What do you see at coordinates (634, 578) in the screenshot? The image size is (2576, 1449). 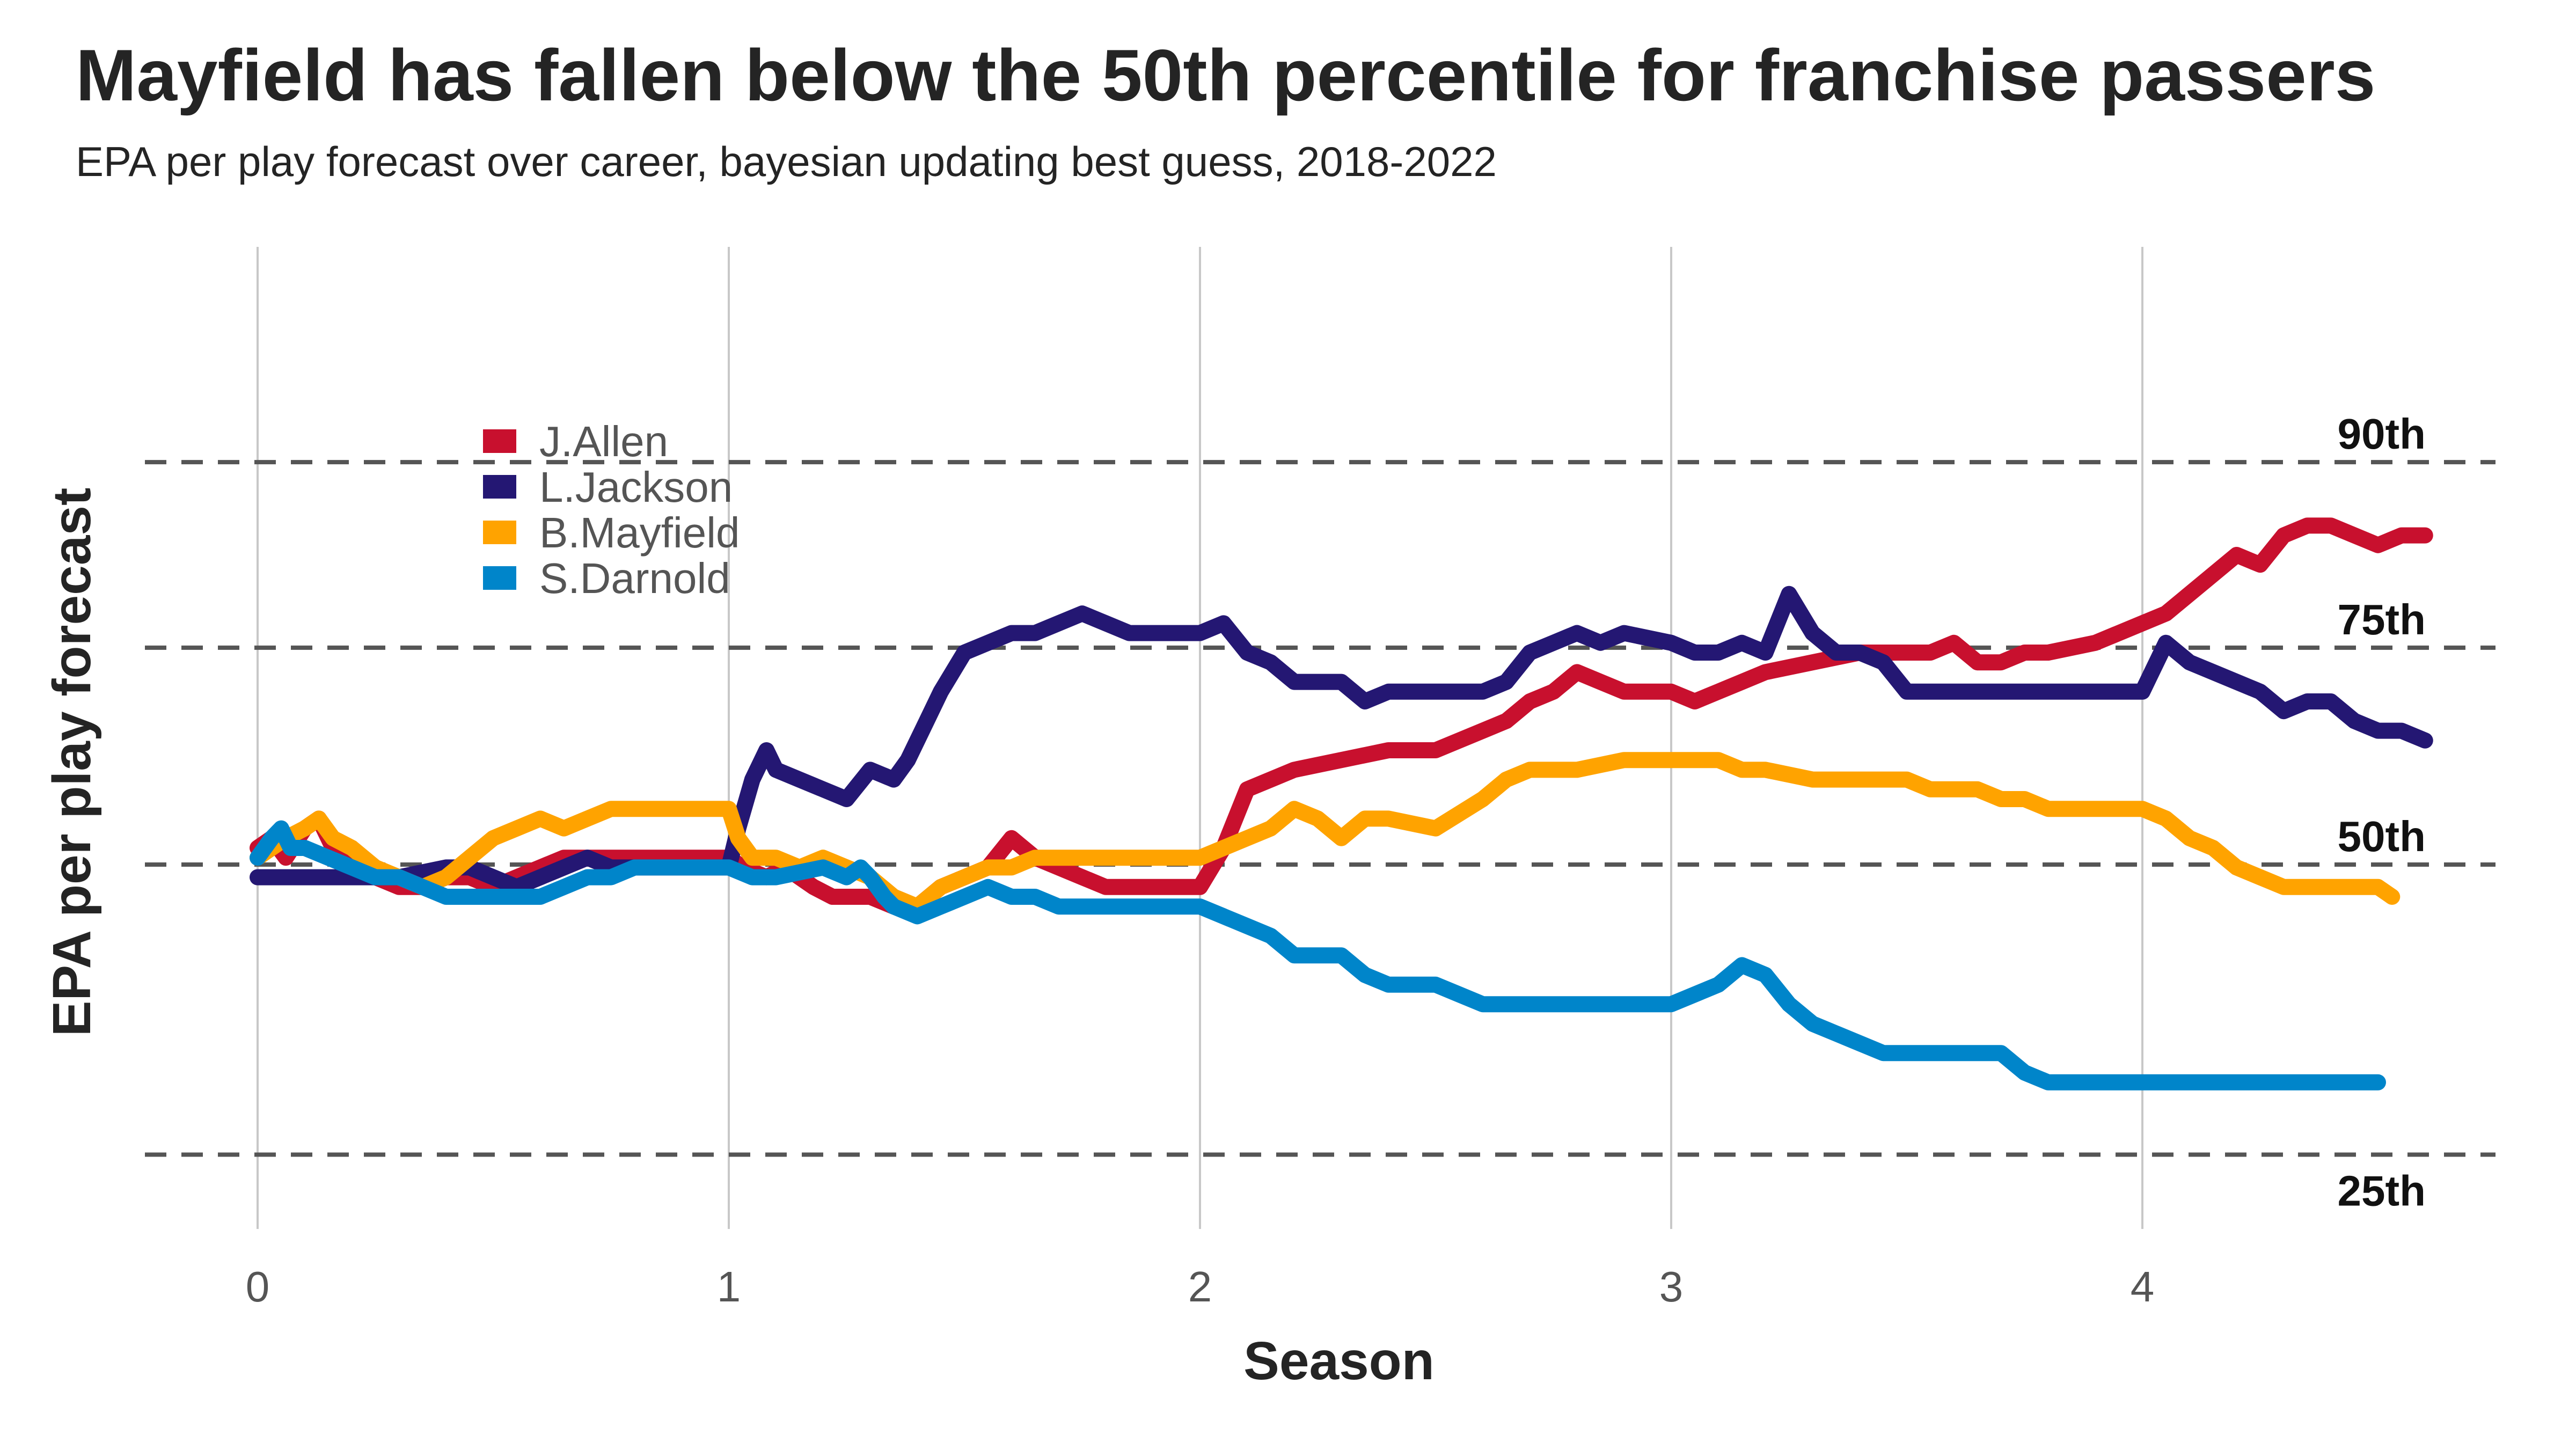 I see `legend-label: S.Darnold` at bounding box center [634, 578].